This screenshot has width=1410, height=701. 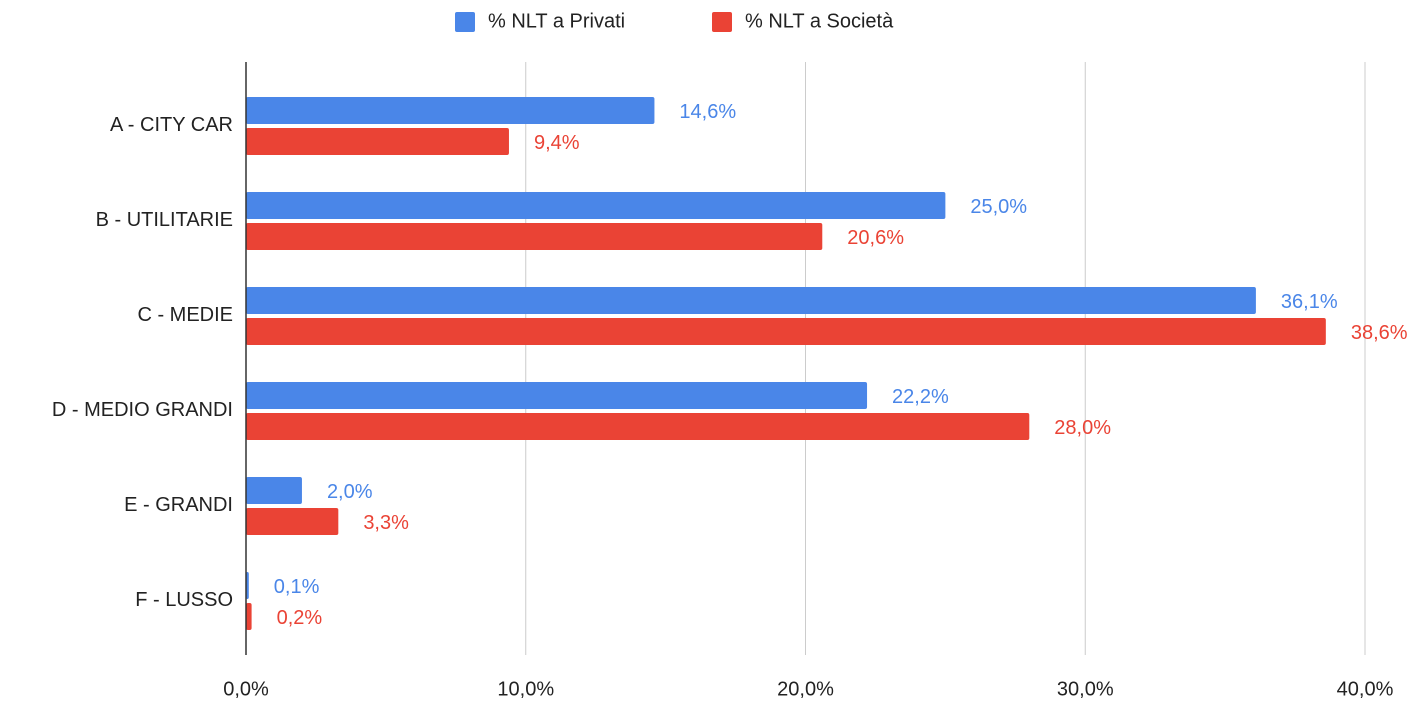 What do you see at coordinates (350, 492) in the screenshot?
I see `value-label: 2,0%` at bounding box center [350, 492].